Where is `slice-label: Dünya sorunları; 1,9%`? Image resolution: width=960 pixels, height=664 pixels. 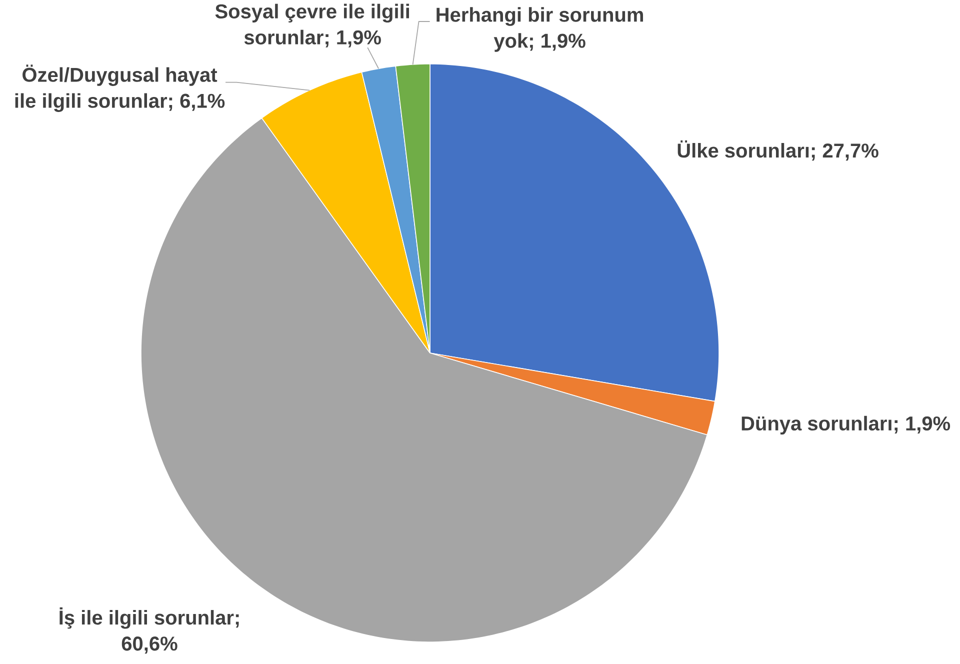
slice-label: Dünya sorunları; 1,9% is located at coordinates (846, 425).